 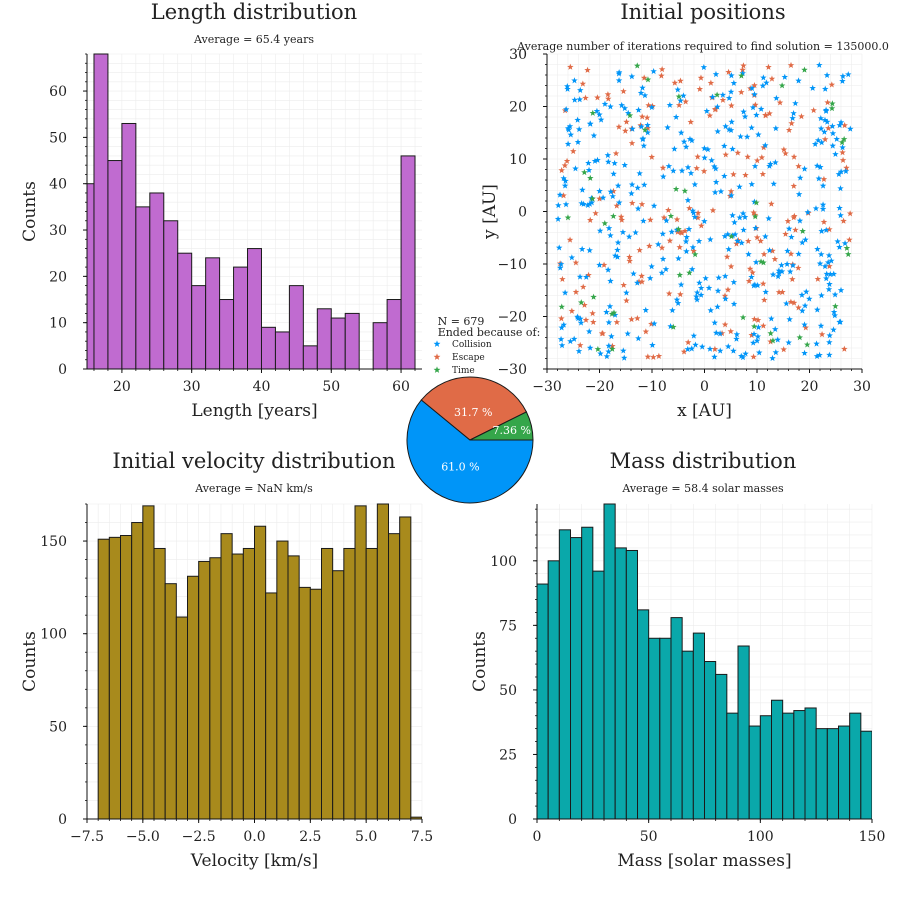 I want to click on y-tick-label: −30, so click(x=512, y=370).